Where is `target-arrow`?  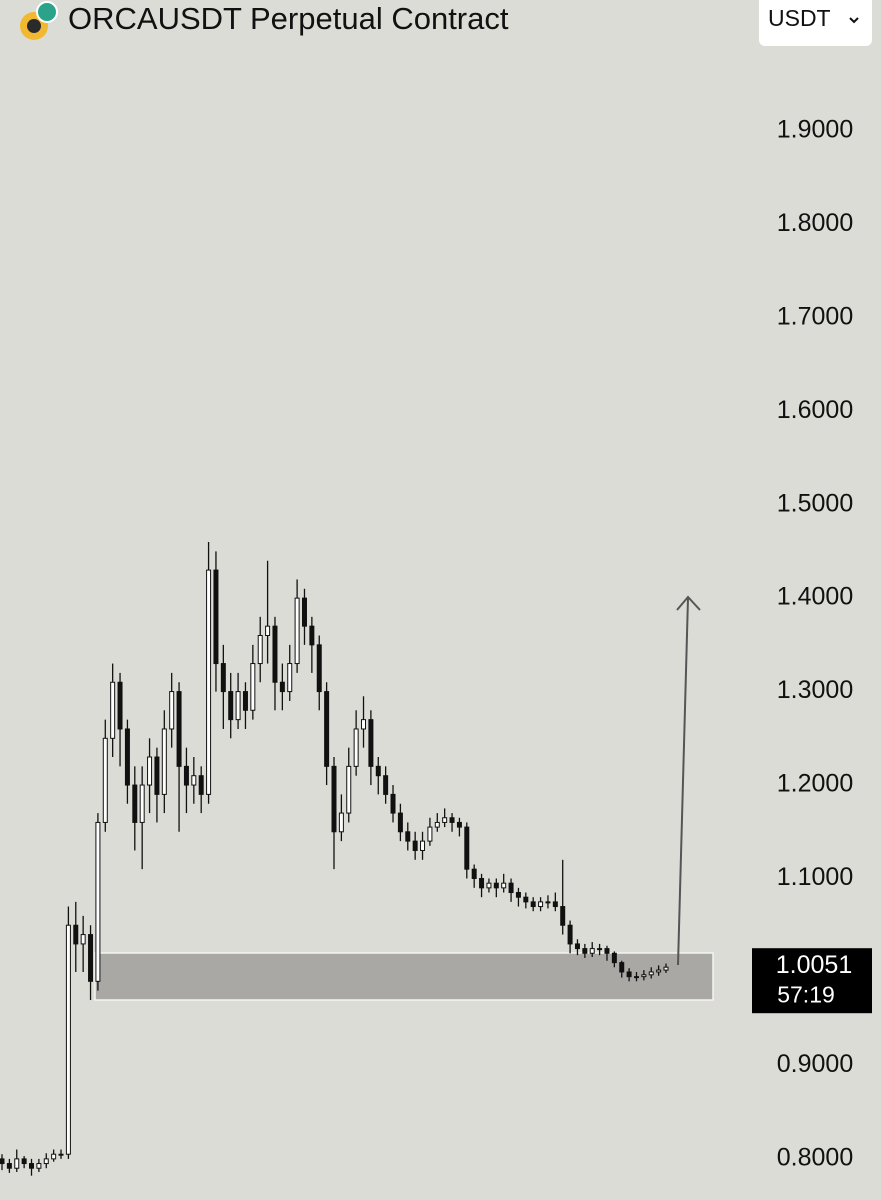
target-arrow is located at coordinates (683, 781).